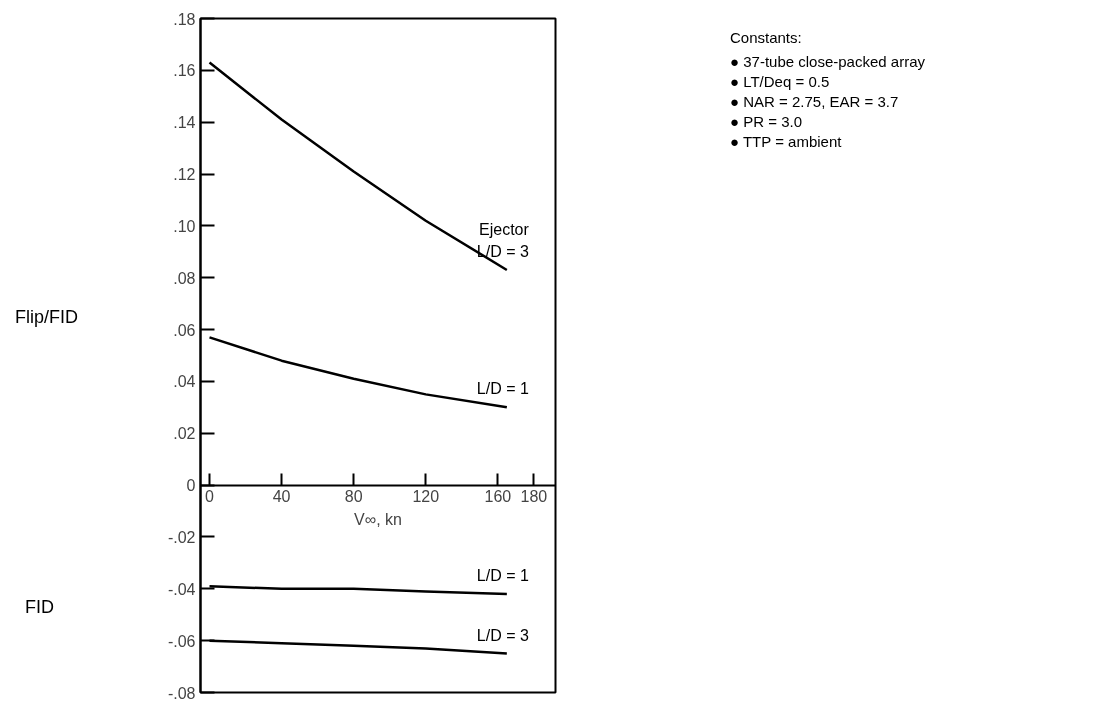 The height and width of the screenshot is (725, 1104). What do you see at coordinates (534, 497) in the screenshot?
I see `x-tick-label: 180` at bounding box center [534, 497].